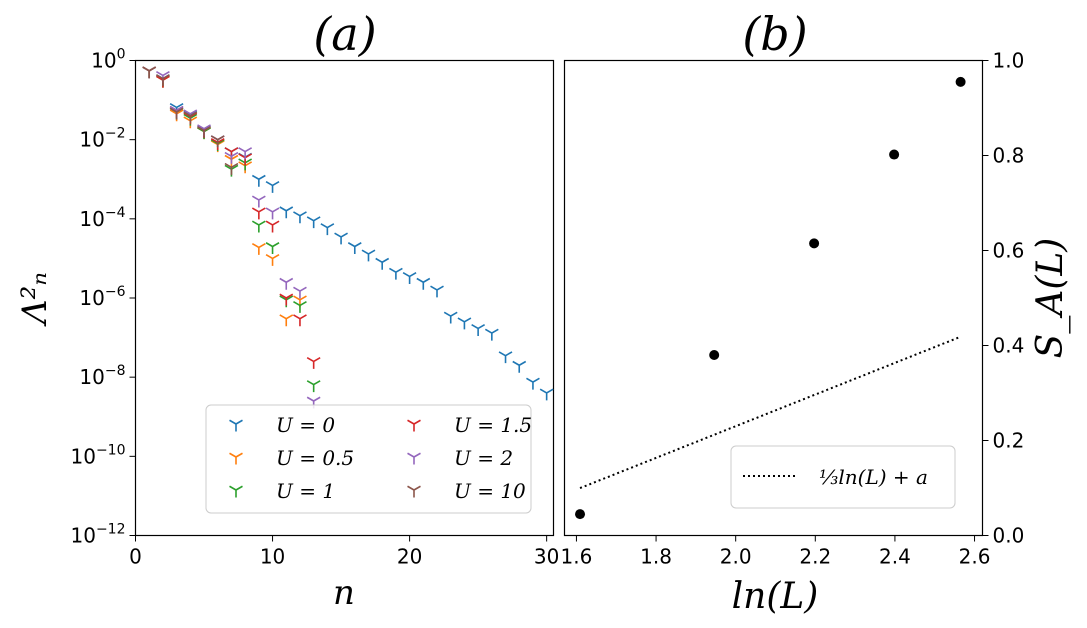  What do you see at coordinates (409, 557) in the screenshot?
I see `a-xtick-label: 20` at bounding box center [409, 557].